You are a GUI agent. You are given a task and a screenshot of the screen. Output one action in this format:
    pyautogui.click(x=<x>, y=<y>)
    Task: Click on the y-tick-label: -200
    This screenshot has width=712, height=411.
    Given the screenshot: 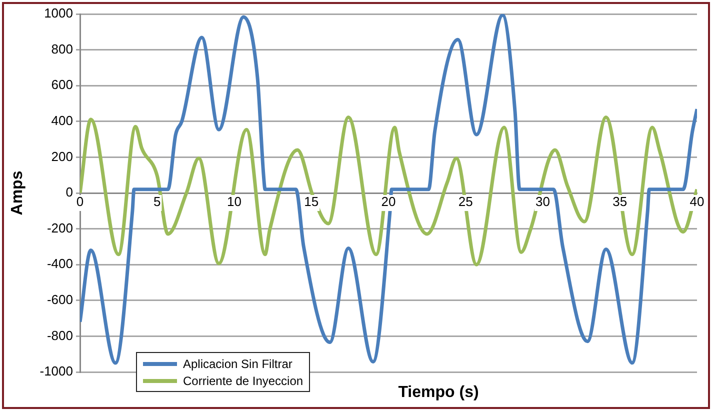 What is the action you would take?
    pyautogui.click(x=59, y=228)
    